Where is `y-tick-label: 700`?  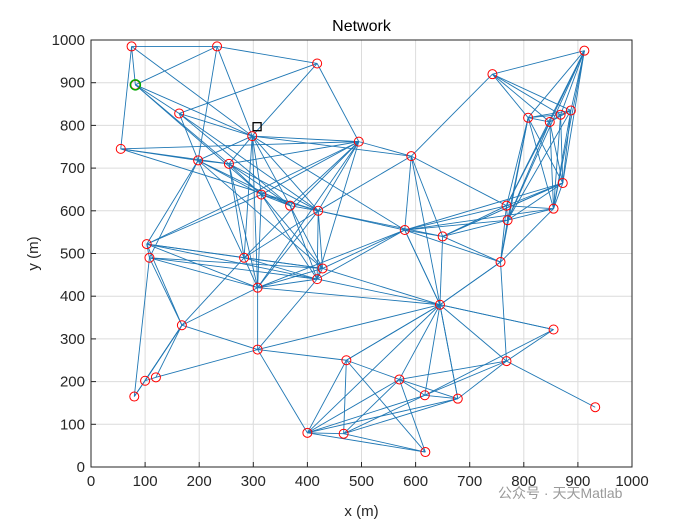 y-tick-label: 700 is located at coordinates (72, 168).